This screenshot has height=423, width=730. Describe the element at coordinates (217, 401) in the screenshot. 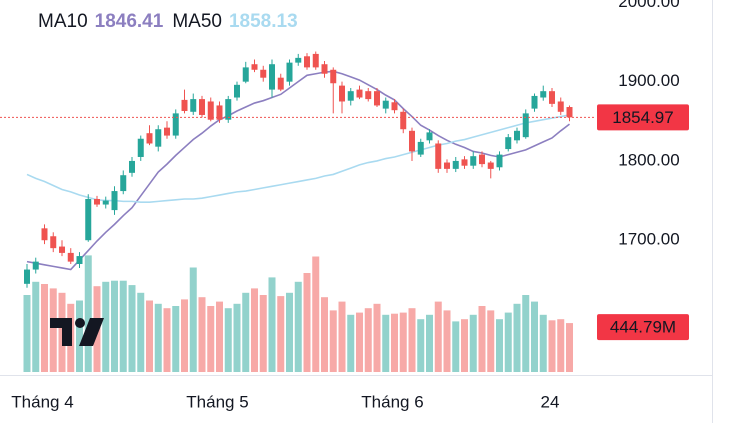

I see `x-tick-label: Tháng 5` at that location.